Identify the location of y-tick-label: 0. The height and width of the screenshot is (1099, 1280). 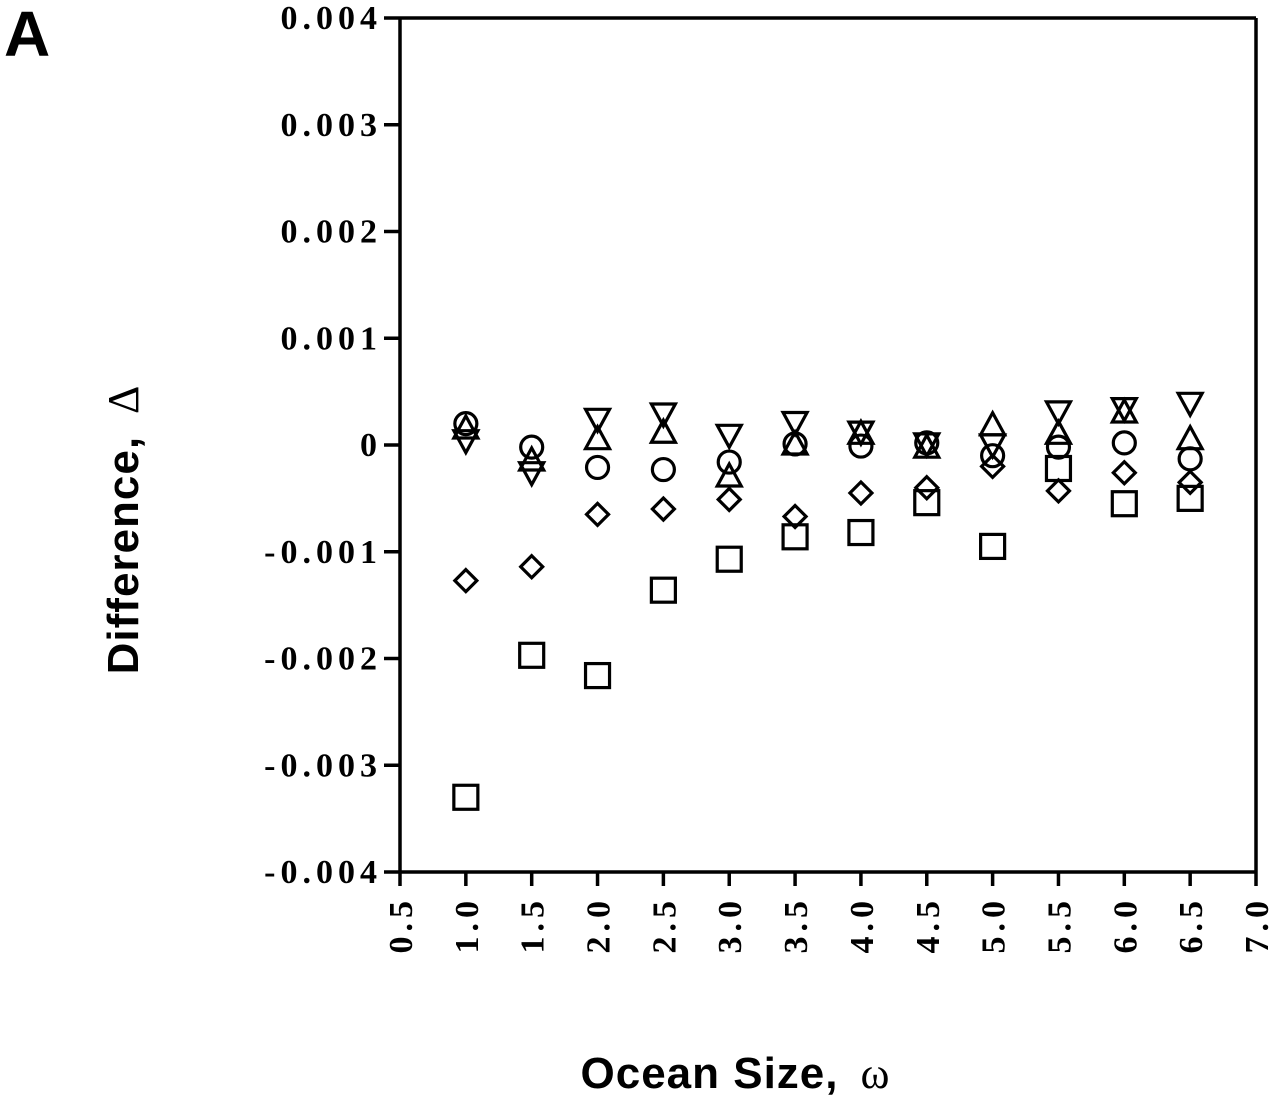
(371, 445).